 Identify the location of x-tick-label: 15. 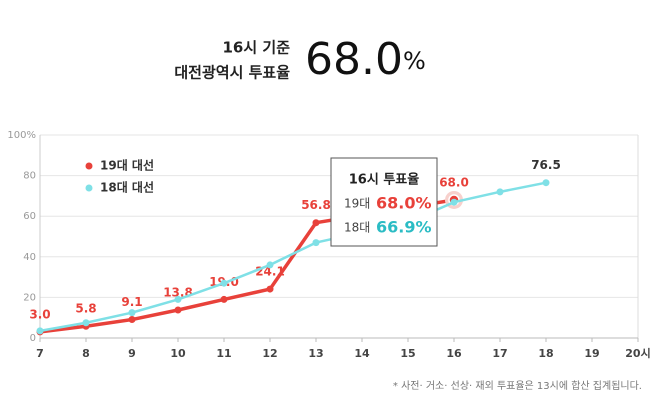
(407, 353).